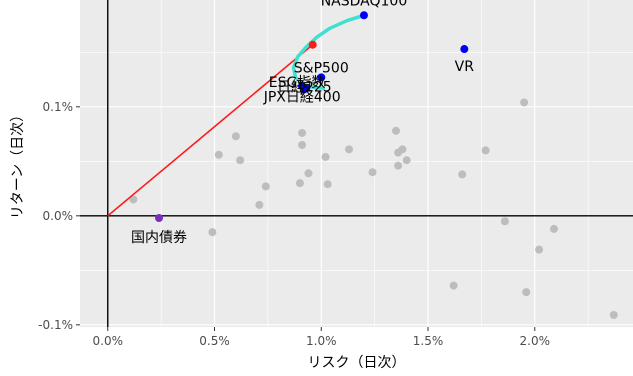 Image resolution: width=633 pixels, height=376 pixels. I want to click on x-tick-label: 0.0%, so click(108, 341).